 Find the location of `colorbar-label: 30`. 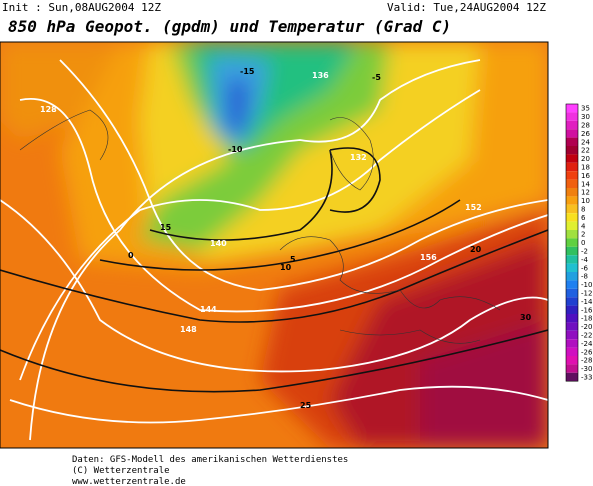

colorbar-label: 30 is located at coordinates (585, 117).